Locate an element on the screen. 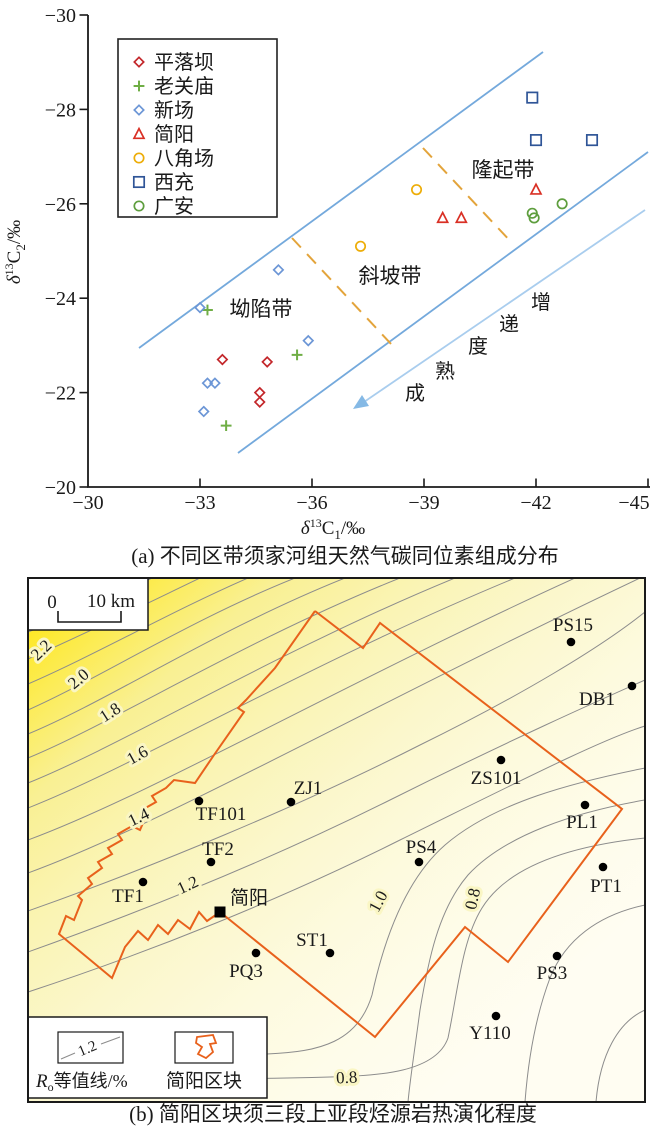 The image size is (650, 1132). ro-symbol: R is located at coordinates (41, 1081).